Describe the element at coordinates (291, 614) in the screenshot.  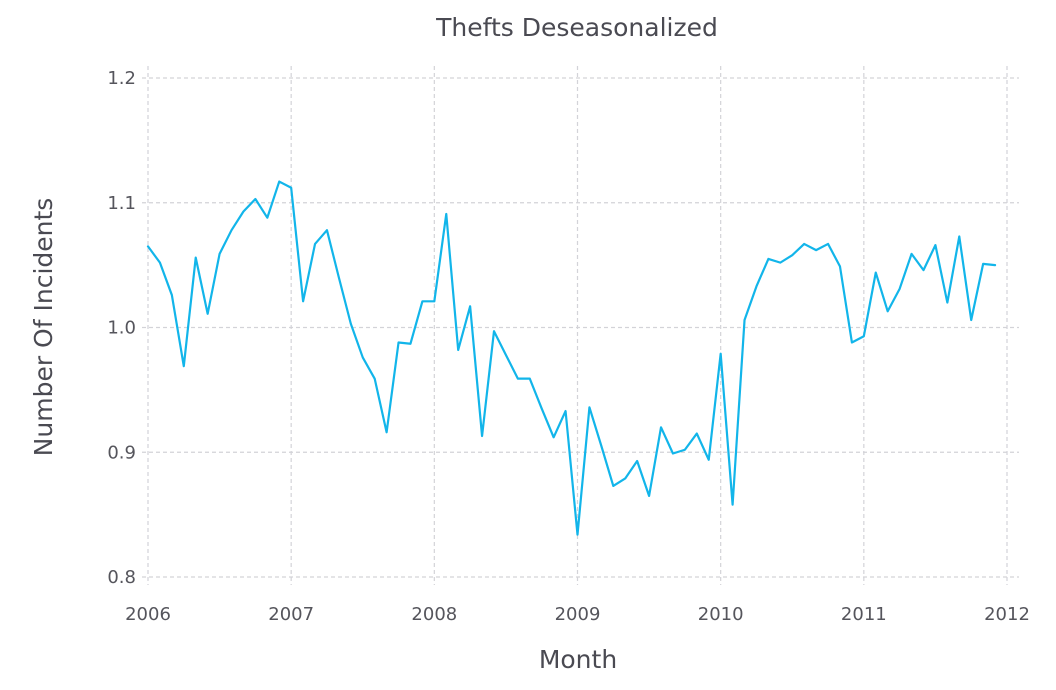
I see `x-tick-label: 2007` at that location.